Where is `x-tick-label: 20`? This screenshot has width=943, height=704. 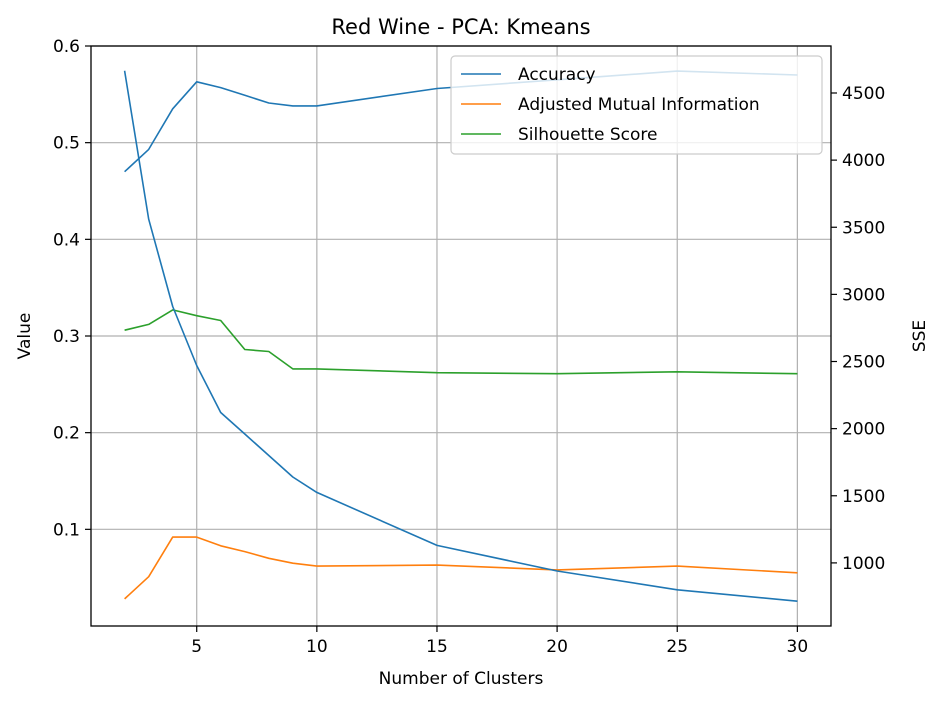
x-tick-label: 20 is located at coordinates (557, 647).